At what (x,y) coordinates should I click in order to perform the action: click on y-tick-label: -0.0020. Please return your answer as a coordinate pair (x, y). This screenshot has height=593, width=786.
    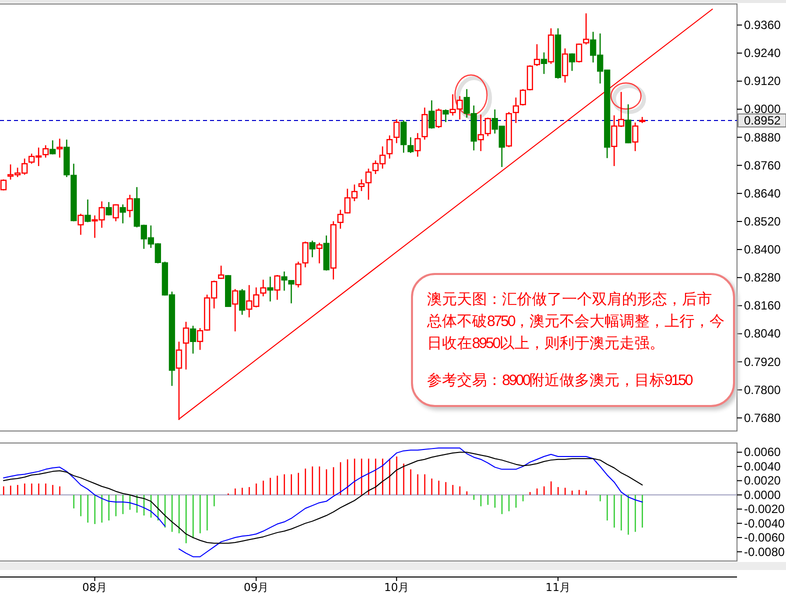
    Looking at the image, I should click on (765, 509).